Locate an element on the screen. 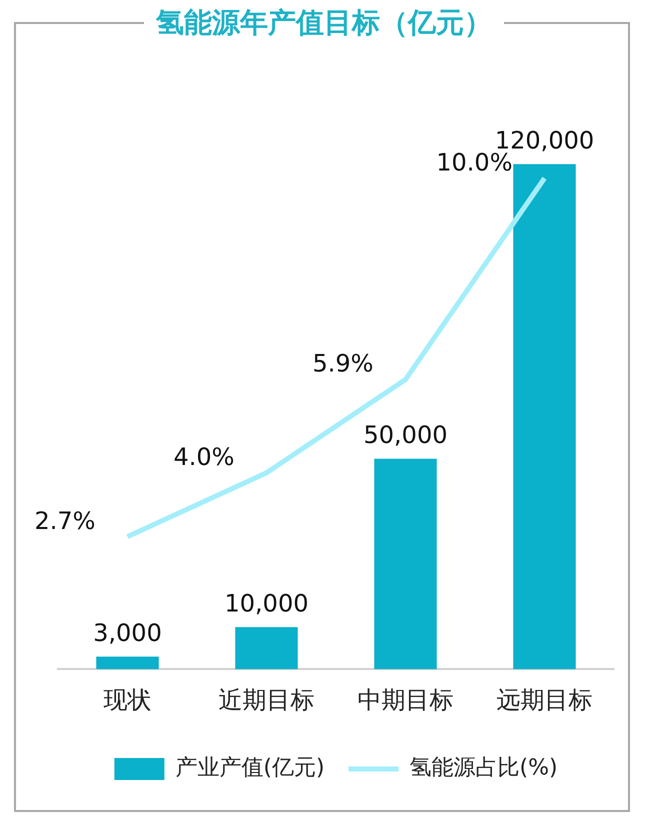 This screenshot has height=822, width=648. data-label: 2.7% is located at coordinates (65, 520).